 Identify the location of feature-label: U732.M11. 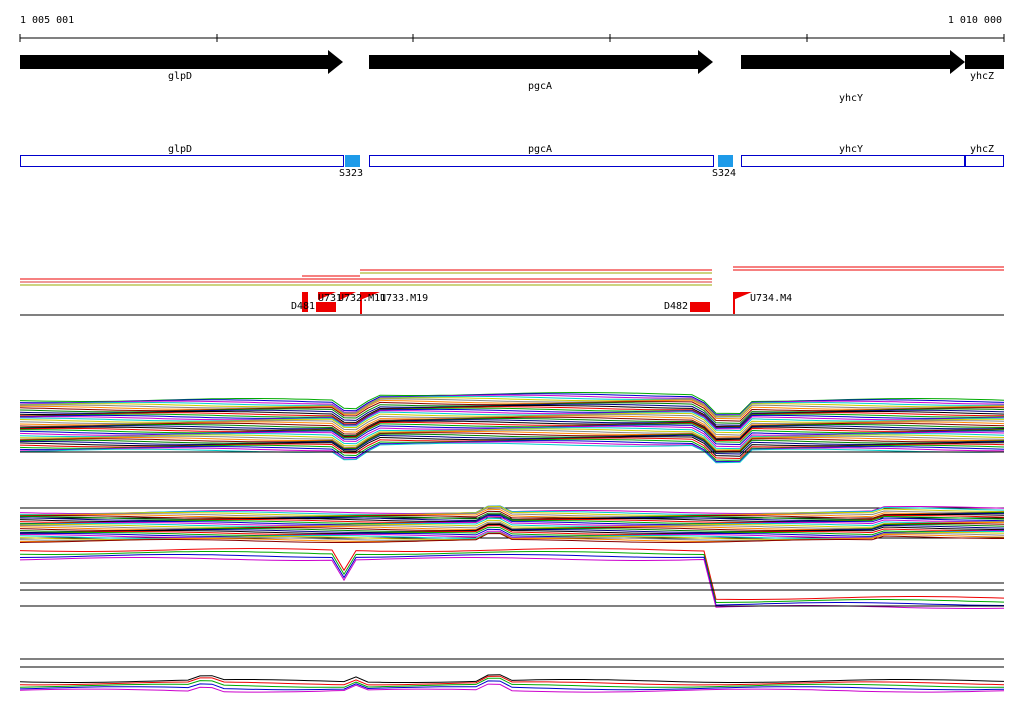
(362, 298).